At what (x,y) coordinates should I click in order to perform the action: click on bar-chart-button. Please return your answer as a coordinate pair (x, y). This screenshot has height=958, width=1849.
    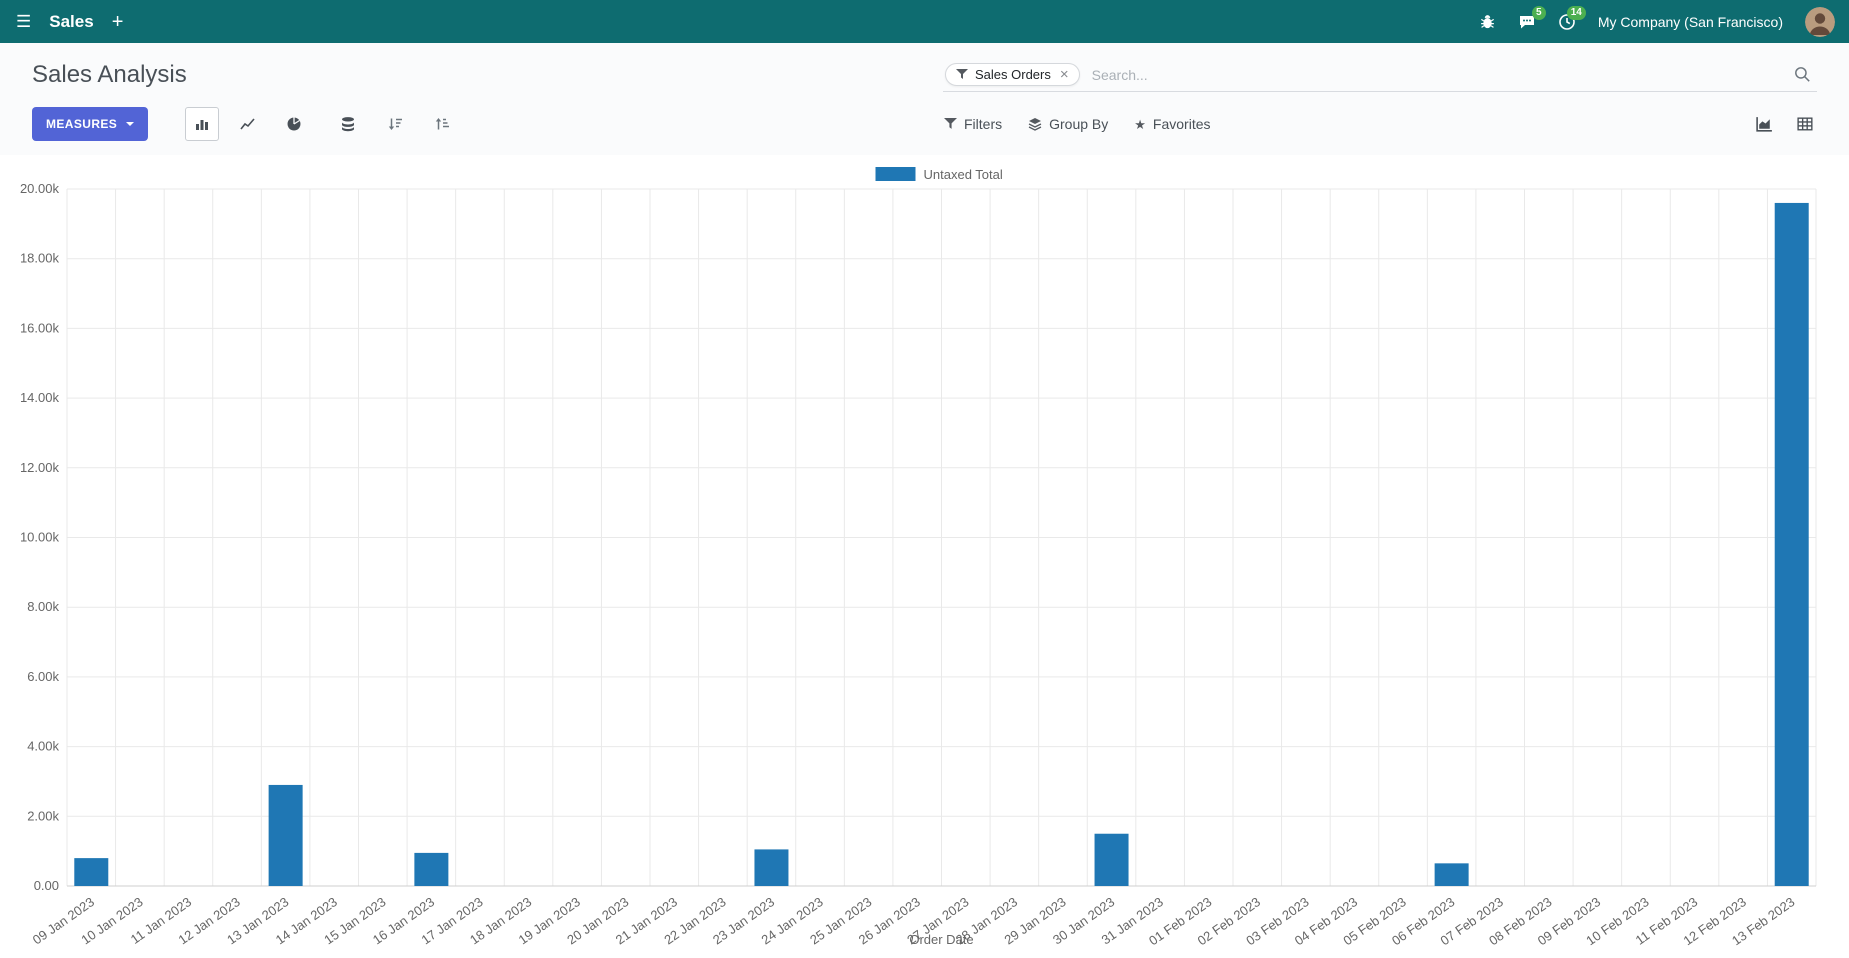
    Looking at the image, I should click on (202, 124).